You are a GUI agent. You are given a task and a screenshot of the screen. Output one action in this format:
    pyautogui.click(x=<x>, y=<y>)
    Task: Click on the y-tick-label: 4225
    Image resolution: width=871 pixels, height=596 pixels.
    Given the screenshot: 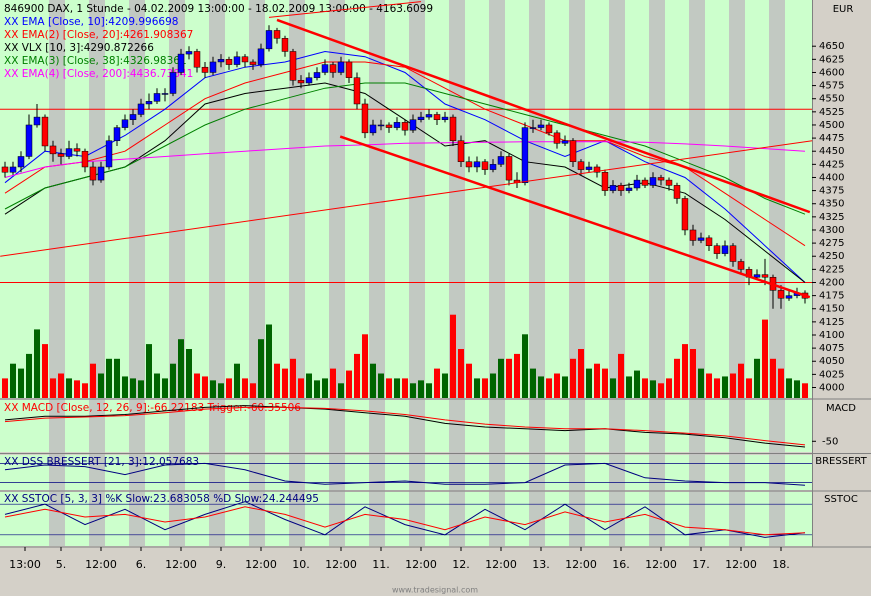 What is the action you would take?
    pyautogui.click(x=831, y=269)
    